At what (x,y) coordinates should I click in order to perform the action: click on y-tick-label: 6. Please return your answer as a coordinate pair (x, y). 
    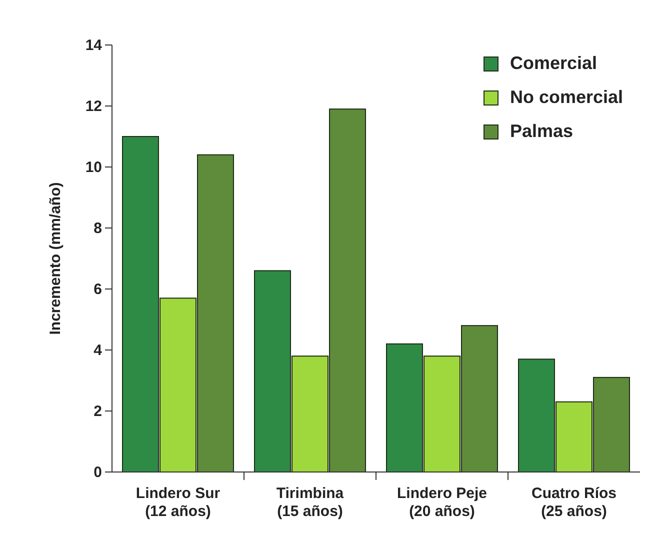
    Looking at the image, I should click on (98, 289).